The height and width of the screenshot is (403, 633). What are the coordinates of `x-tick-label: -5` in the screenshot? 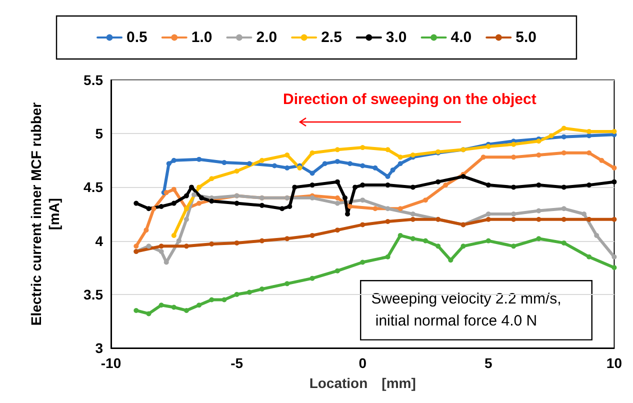 It's located at (237, 363).